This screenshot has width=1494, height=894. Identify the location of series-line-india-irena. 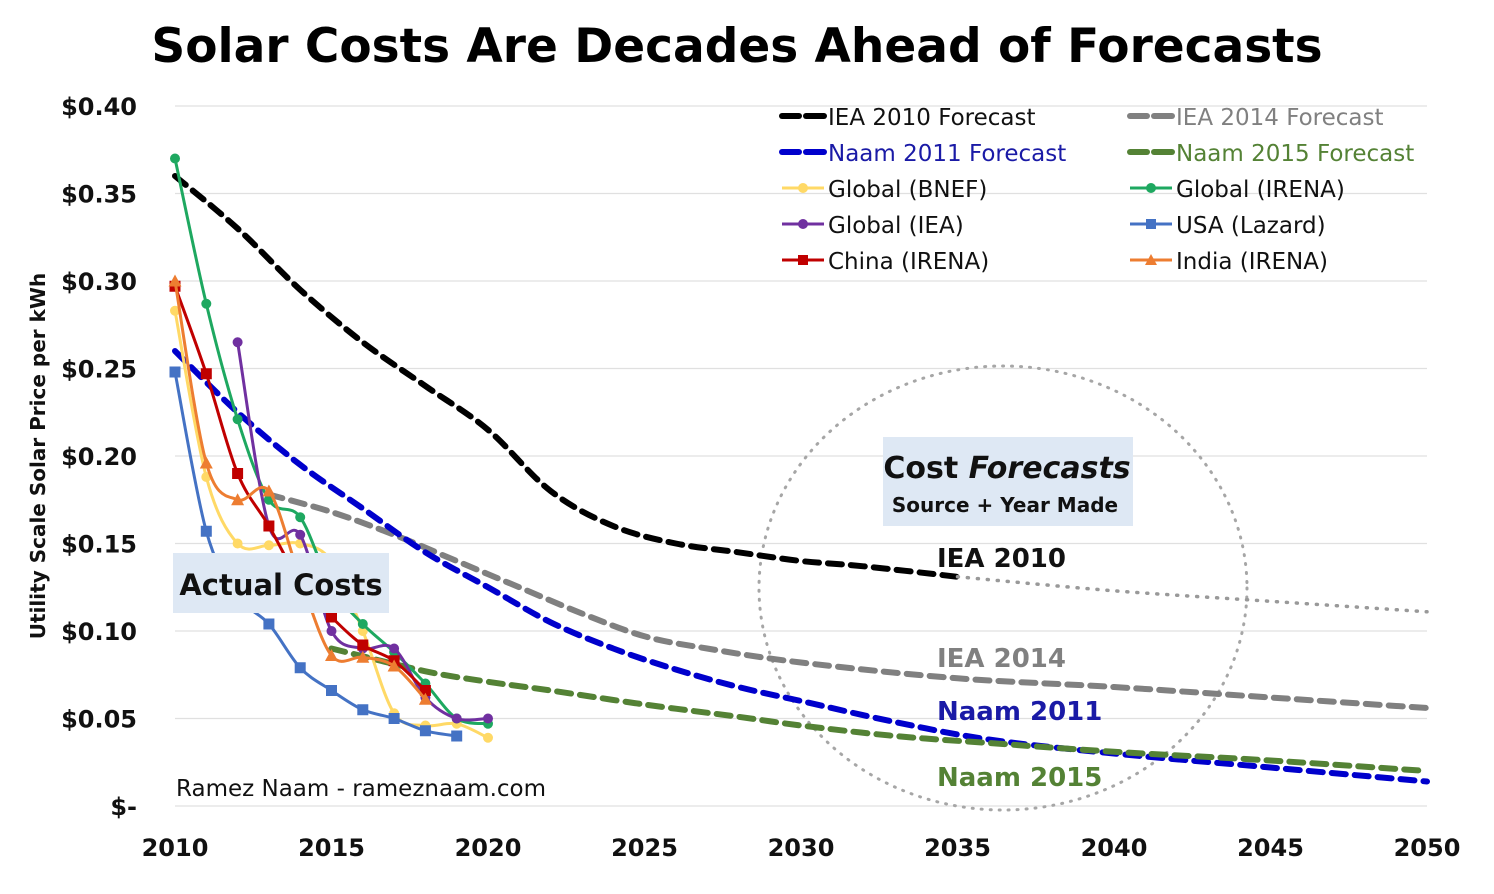
(300, 490).